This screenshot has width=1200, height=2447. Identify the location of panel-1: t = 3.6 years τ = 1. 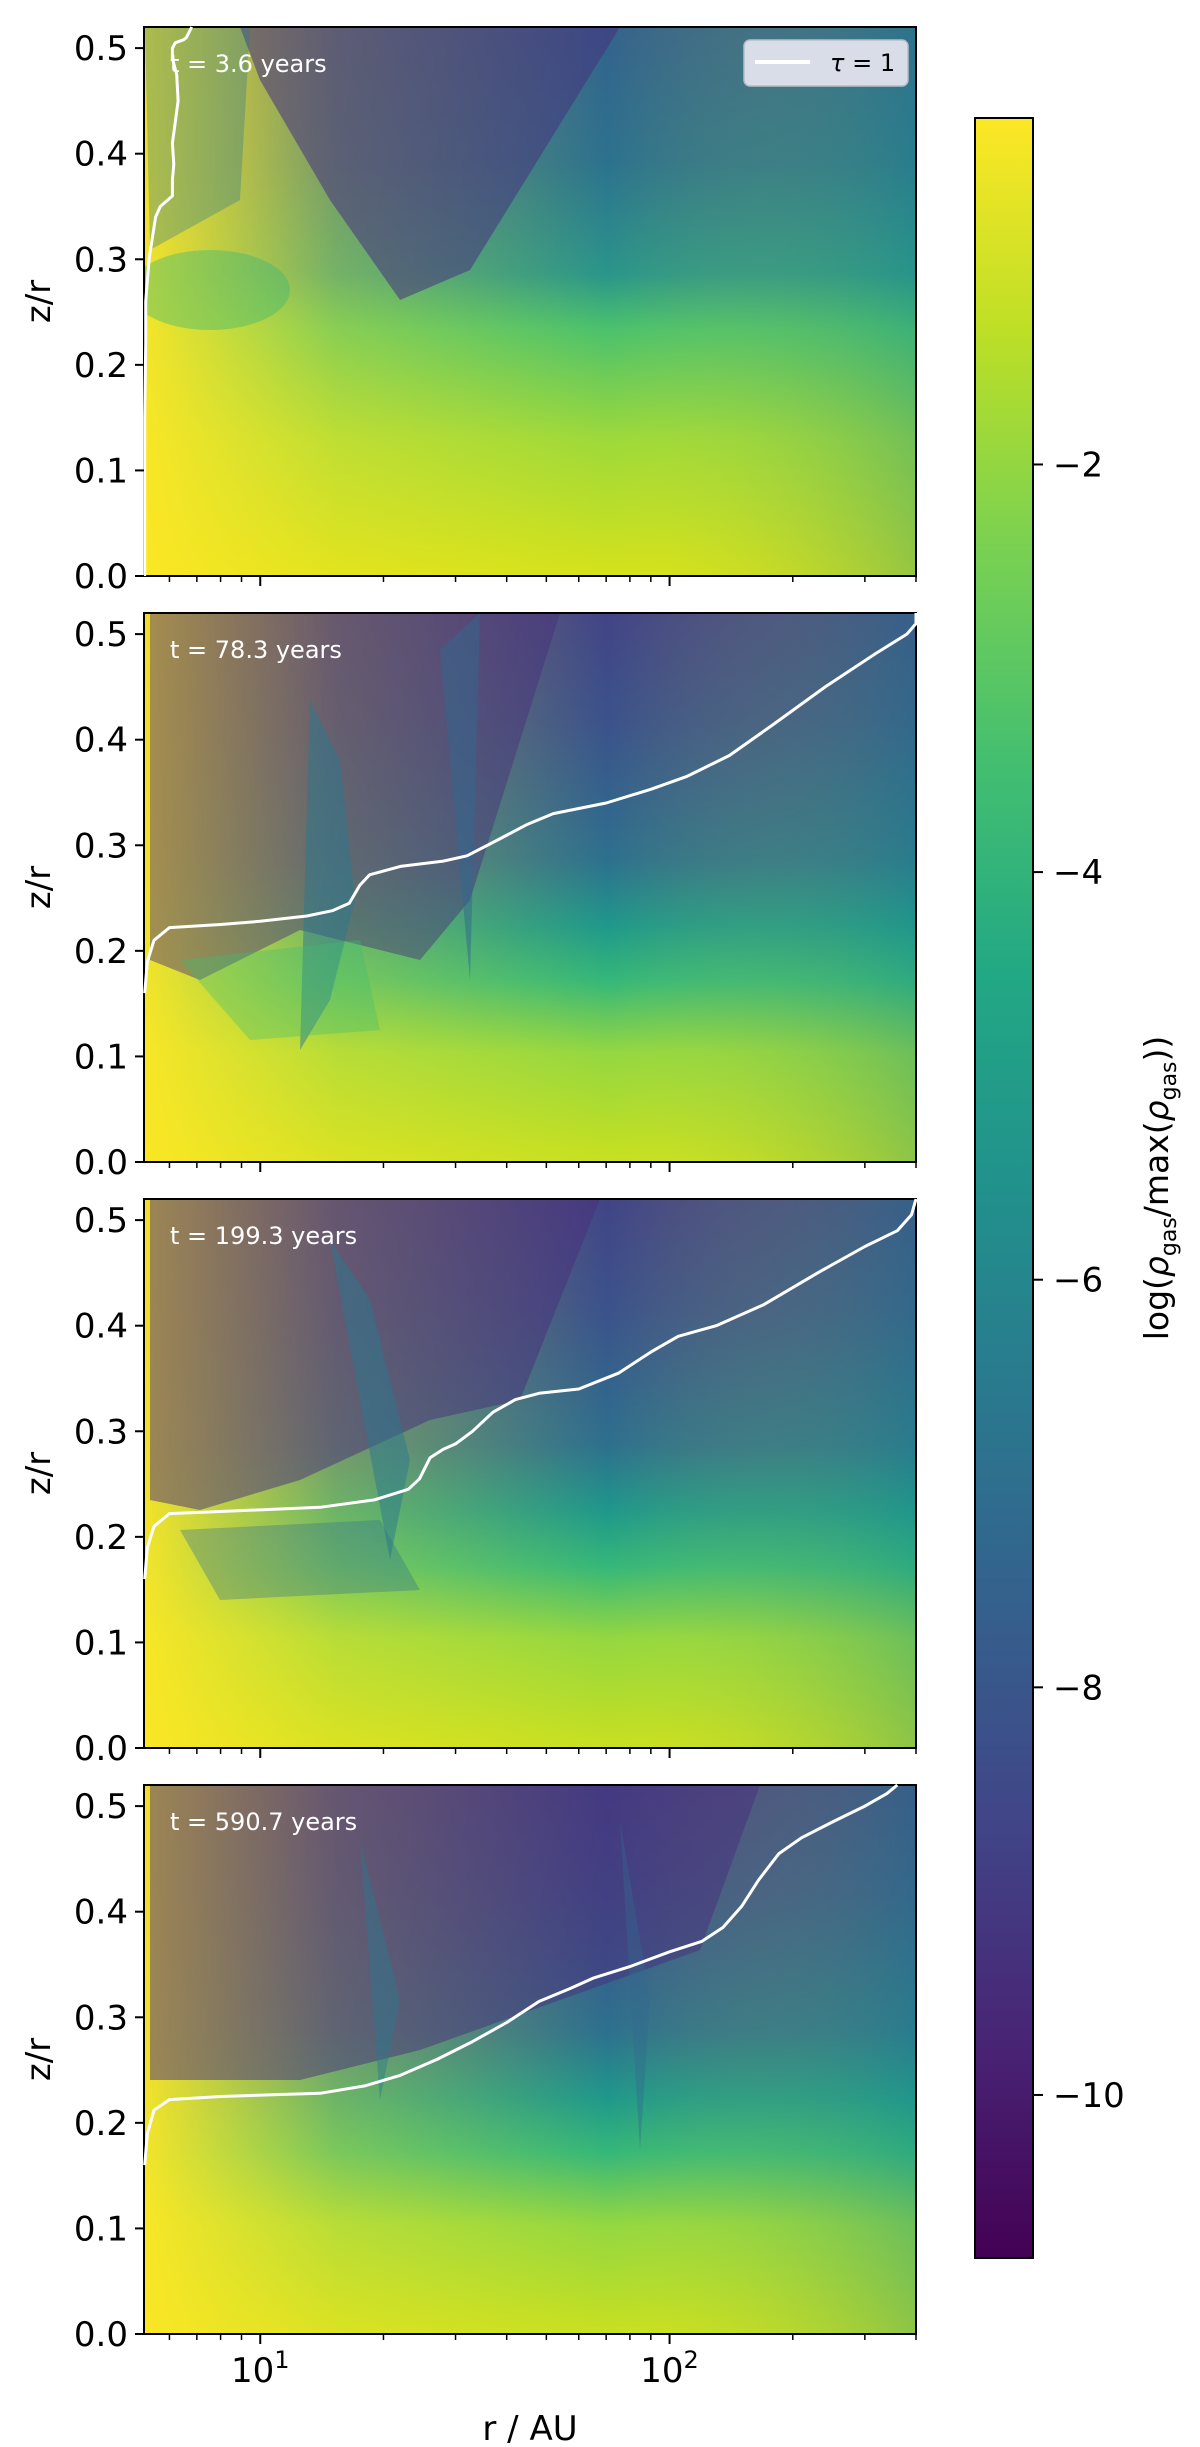
(530, 301).